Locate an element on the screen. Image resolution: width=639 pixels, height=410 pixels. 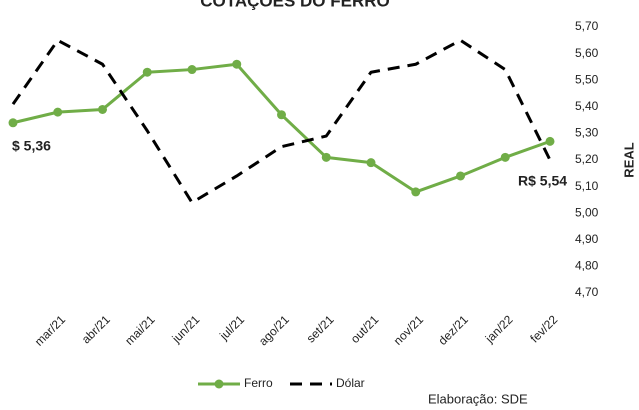
chart-title: COTAÇÕES DO FERRO is located at coordinates (295, 5).